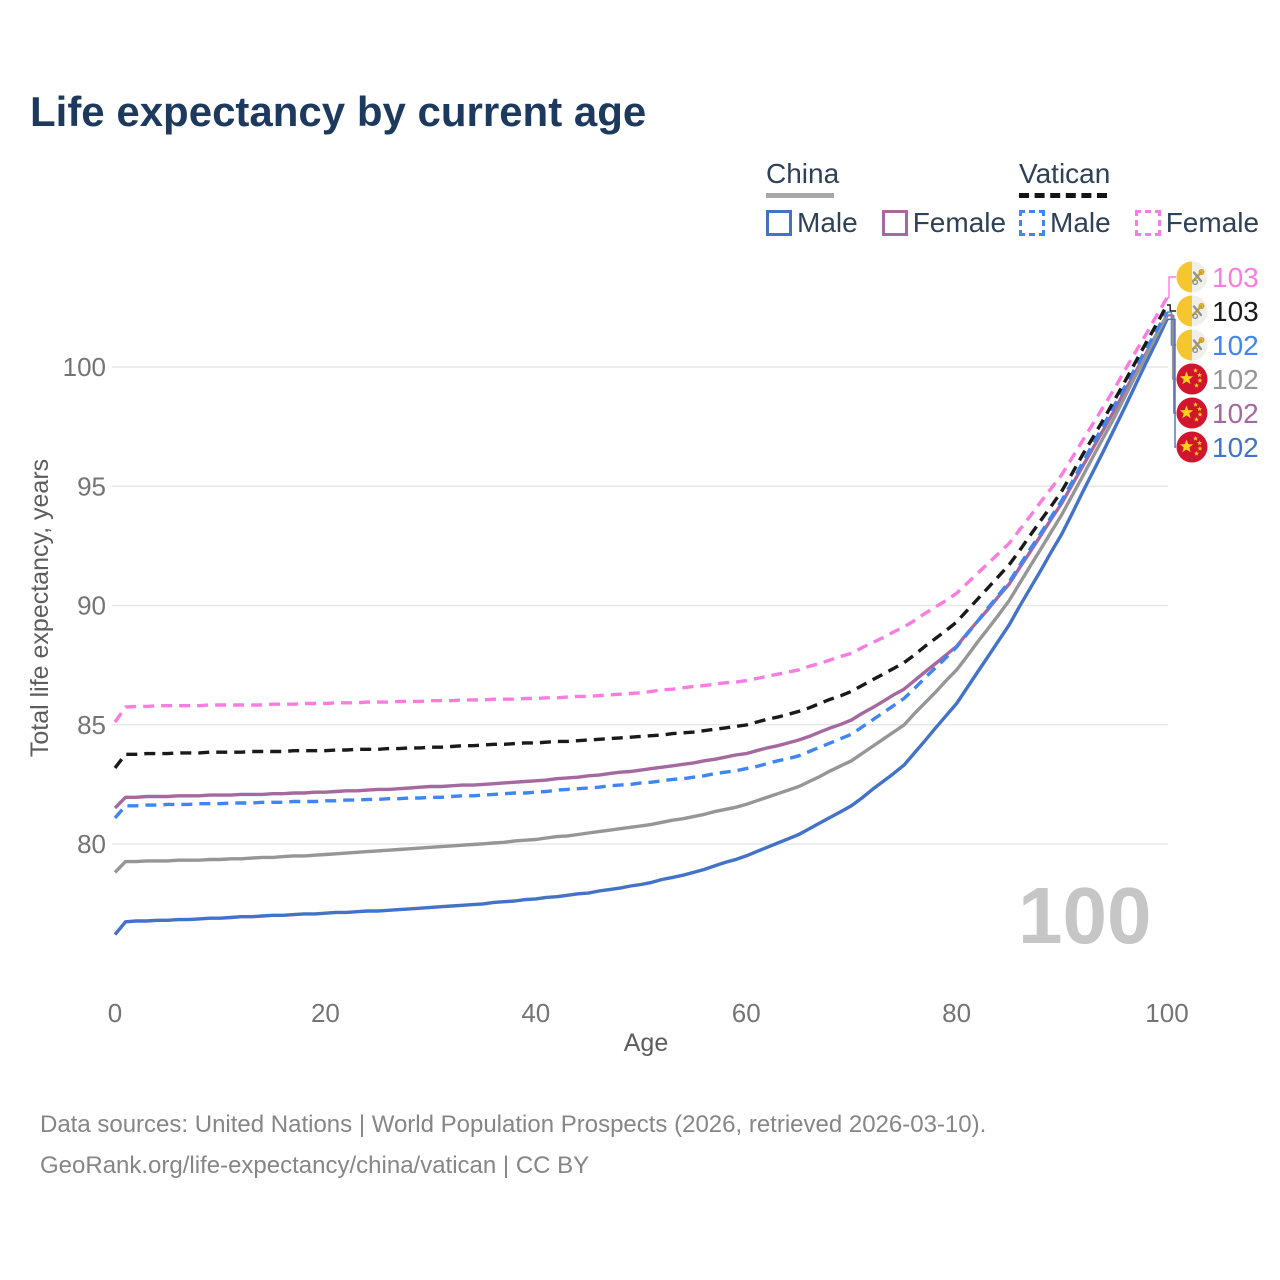  I want to click on y-axis-title: Total life expectancy, years, so click(40, 608).